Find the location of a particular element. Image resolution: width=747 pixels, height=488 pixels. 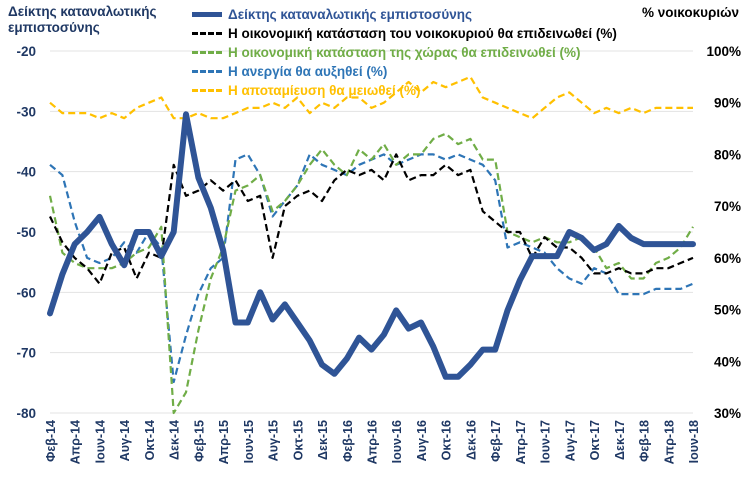

left-tick-label: -60 is located at coordinates (26, 292).